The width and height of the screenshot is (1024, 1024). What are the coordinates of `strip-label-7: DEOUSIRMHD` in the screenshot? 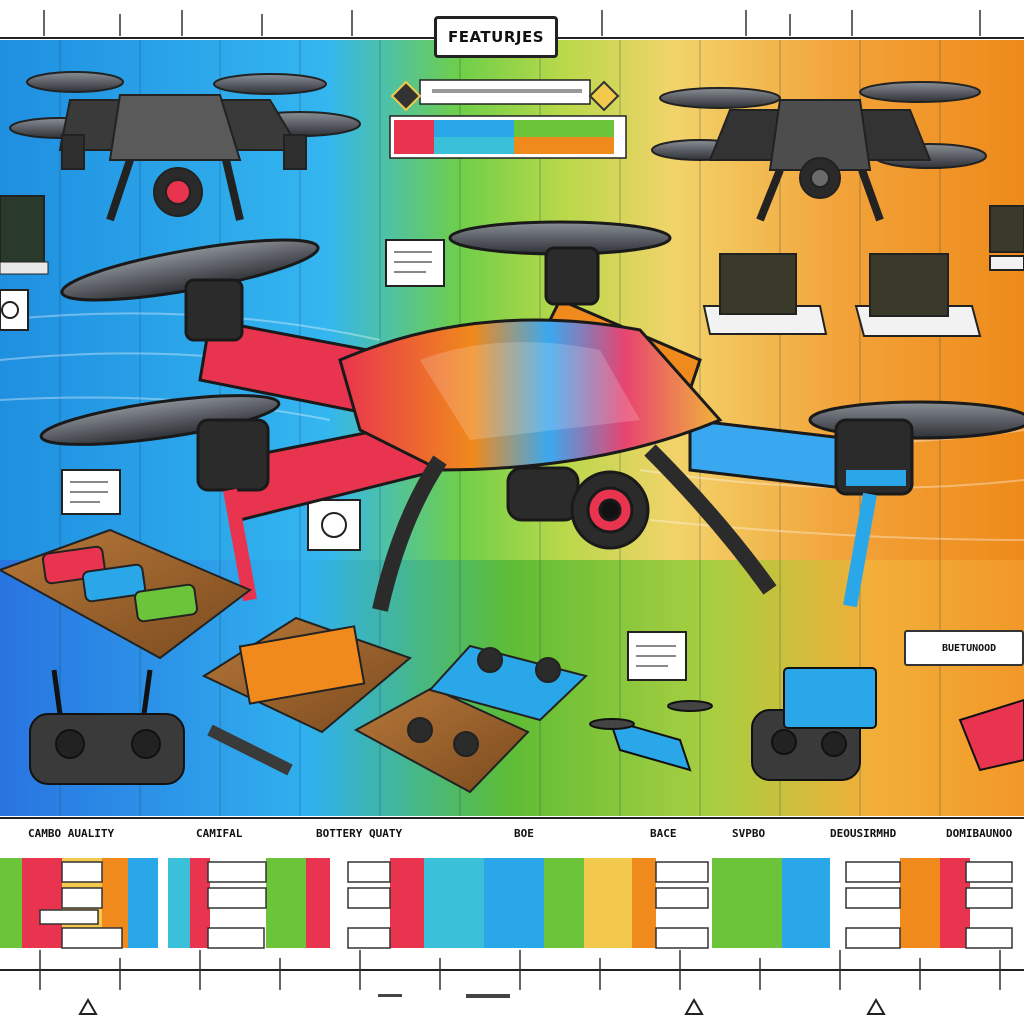 It's located at (863, 833).